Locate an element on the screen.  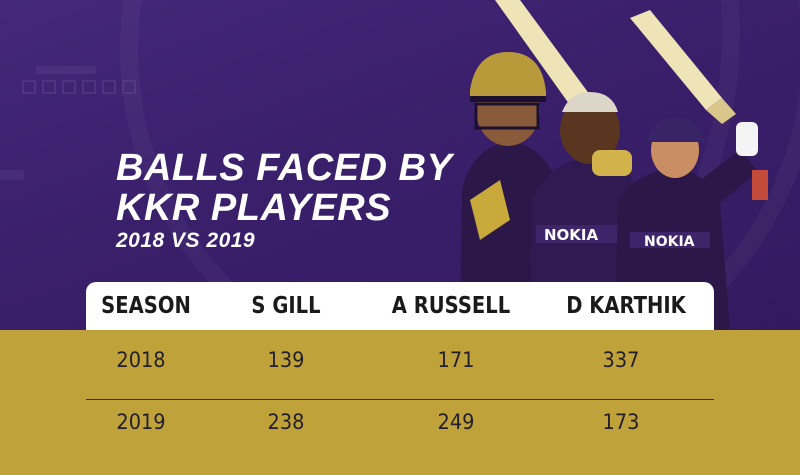
cell-d-karthik: 337 is located at coordinates (621, 360).